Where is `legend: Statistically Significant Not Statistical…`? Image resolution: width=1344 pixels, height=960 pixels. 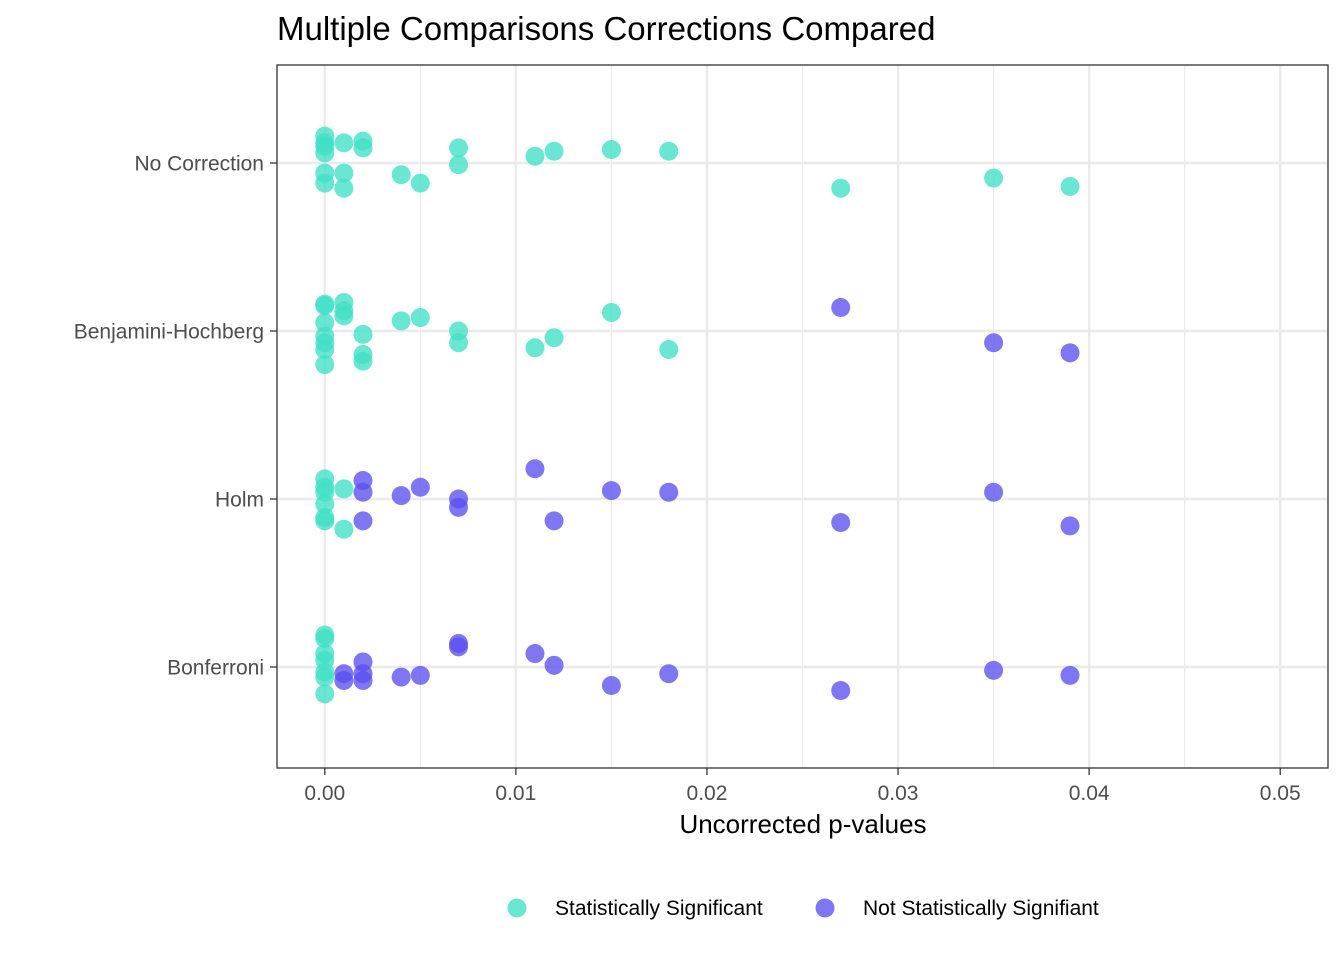 legend: Statistically Significant Not Statistical… is located at coordinates (803, 908).